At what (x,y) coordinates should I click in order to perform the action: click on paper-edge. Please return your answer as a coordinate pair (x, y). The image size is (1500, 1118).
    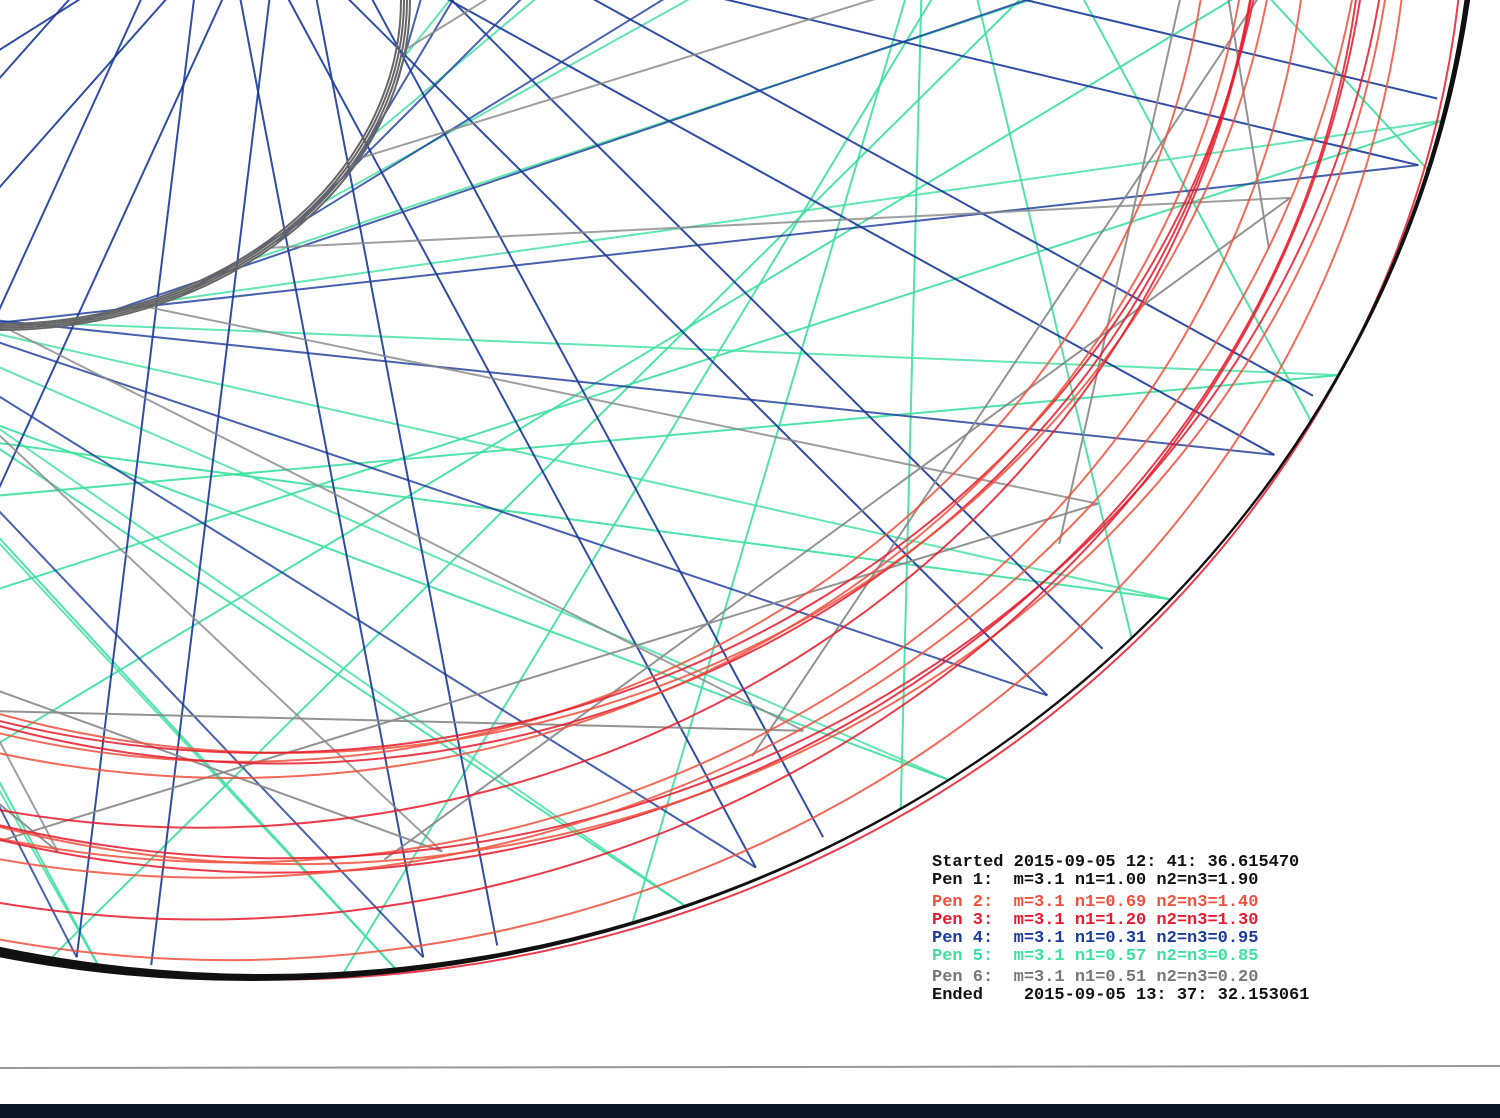
    Looking at the image, I should click on (750, 1067).